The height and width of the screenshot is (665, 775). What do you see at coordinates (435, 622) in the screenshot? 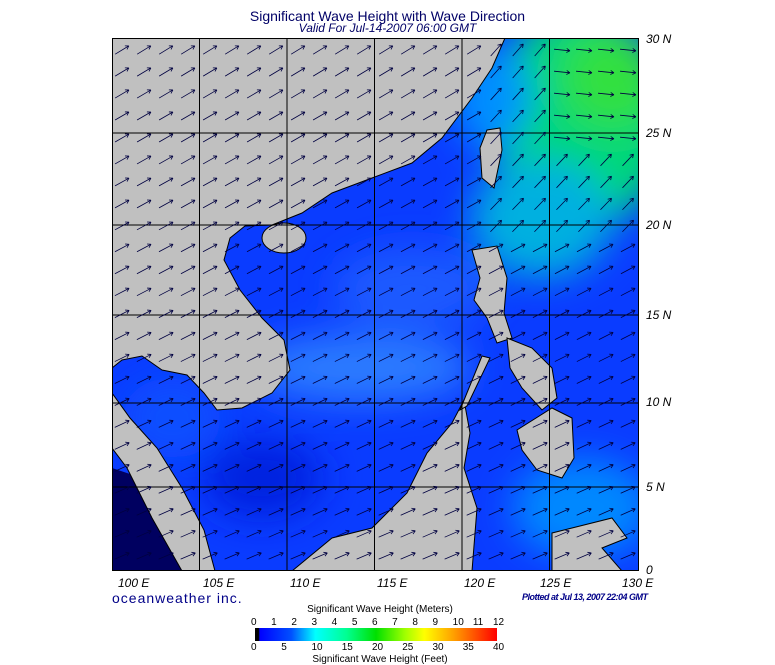
I see `meter-tick-label: 9` at bounding box center [435, 622].